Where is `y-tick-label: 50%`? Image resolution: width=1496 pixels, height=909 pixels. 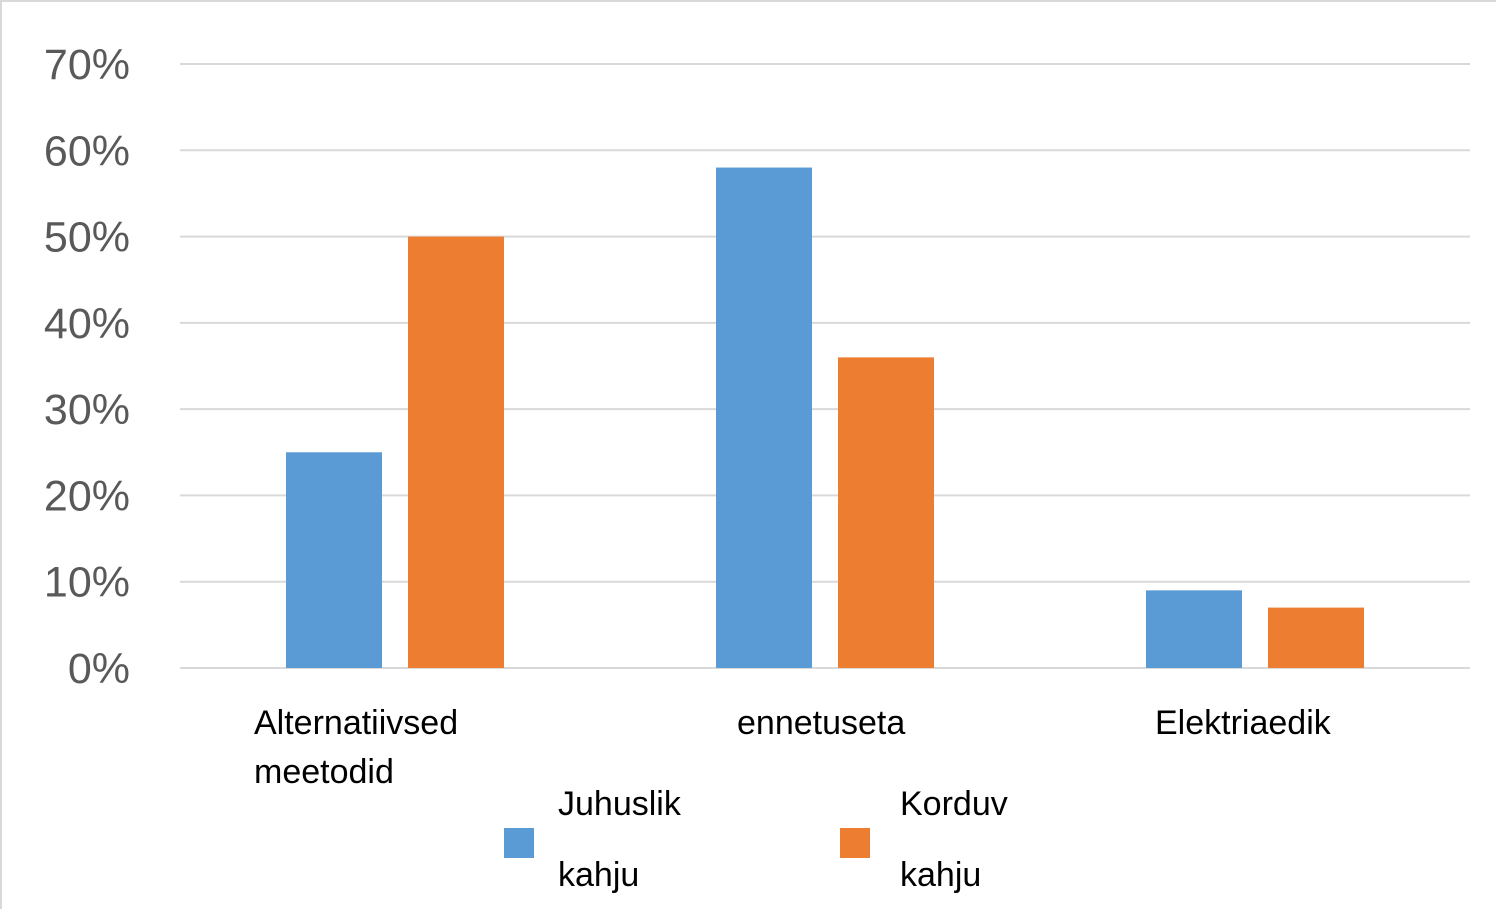 y-tick-label: 50% is located at coordinates (87, 238).